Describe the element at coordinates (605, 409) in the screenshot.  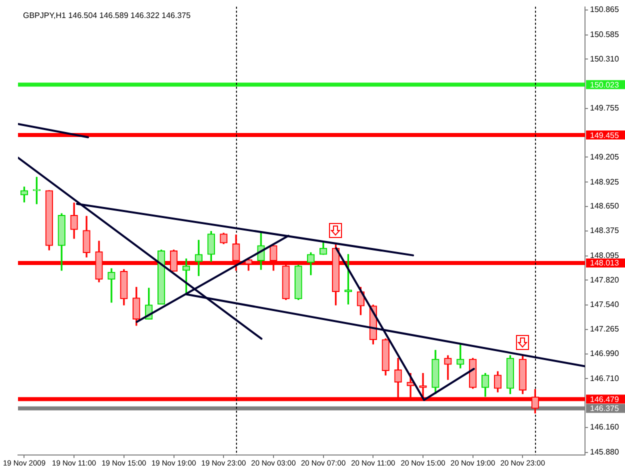
I see `ref-line-label: 146.375` at that location.